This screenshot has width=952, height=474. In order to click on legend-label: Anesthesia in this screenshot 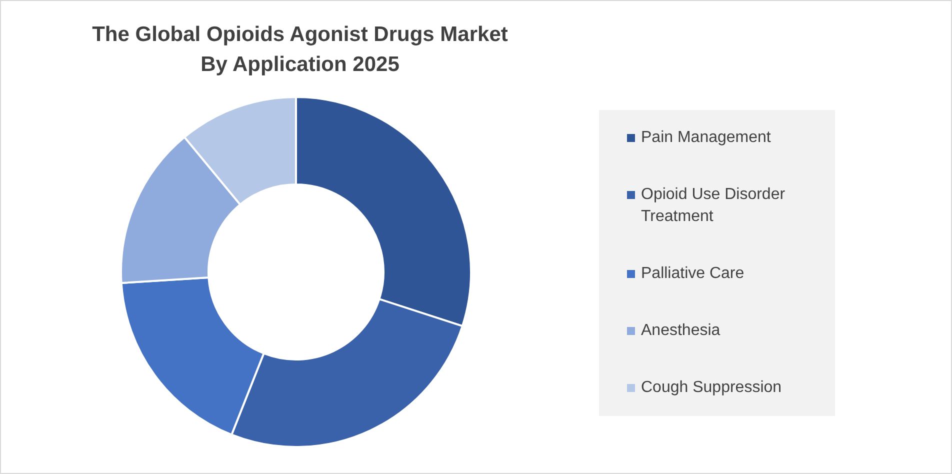, I will do `click(680, 330)`.